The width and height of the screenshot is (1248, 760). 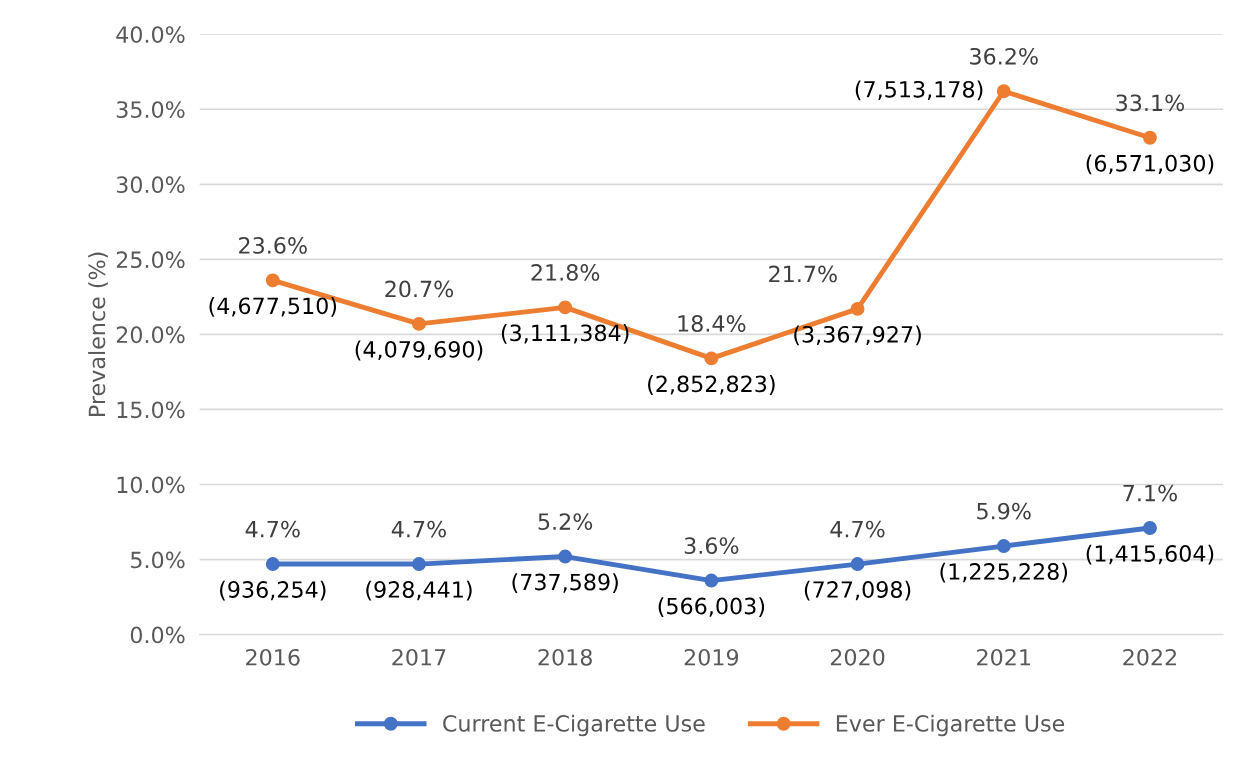 What do you see at coordinates (150, 185) in the screenshot?
I see `y-tick-label: 30.0%` at bounding box center [150, 185].